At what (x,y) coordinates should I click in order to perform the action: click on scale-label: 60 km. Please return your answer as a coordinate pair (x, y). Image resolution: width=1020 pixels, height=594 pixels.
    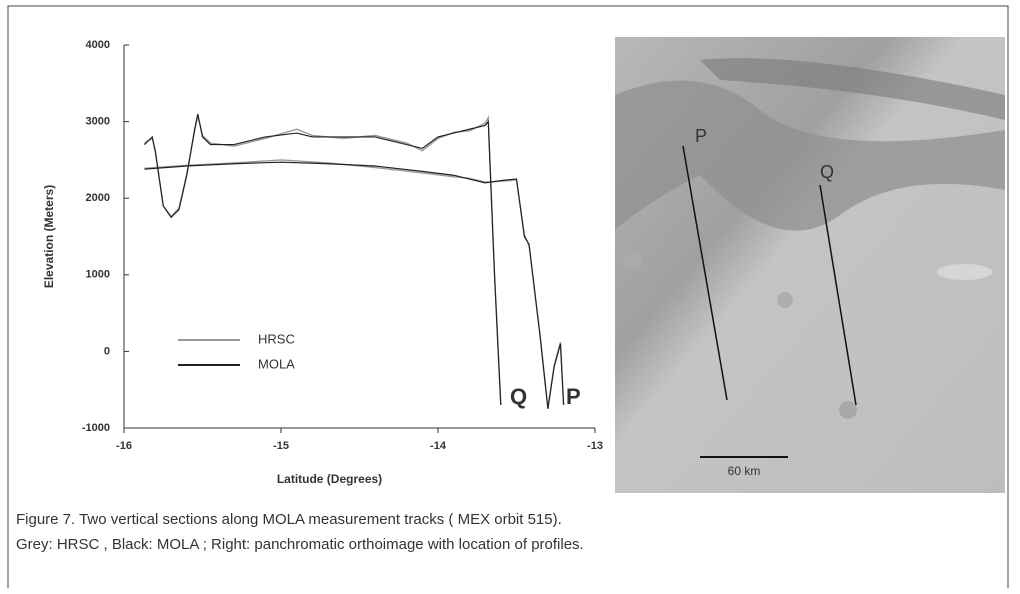
    Looking at the image, I should click on (744, 471).